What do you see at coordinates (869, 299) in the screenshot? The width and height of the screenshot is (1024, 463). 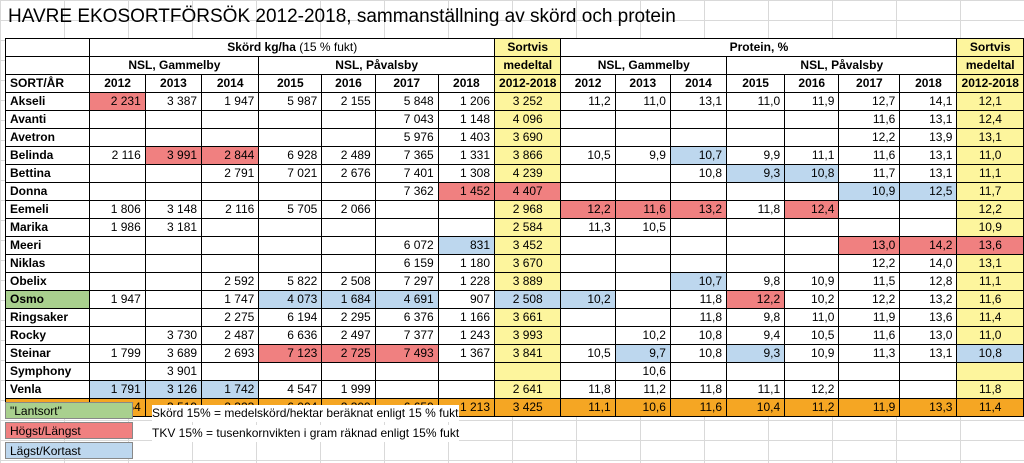 I see `protein-cell: 12,2` at bounding box center [869, 299].